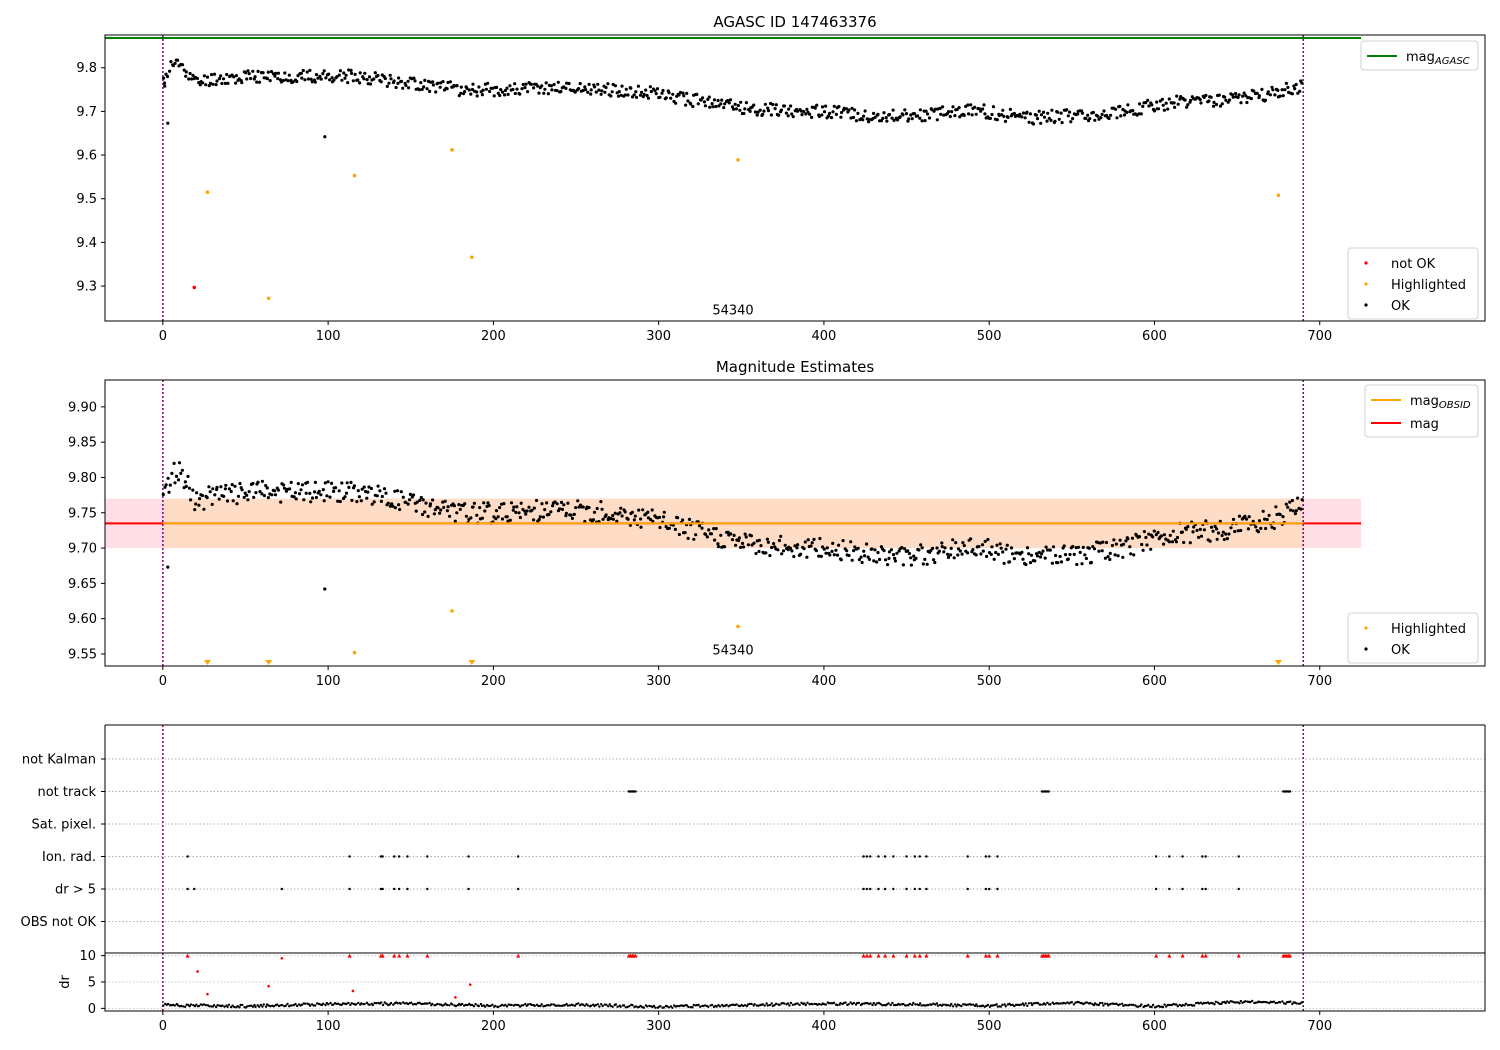 The width and height of the screenshot is (1500, 1050). What do you see at coordinates (86, 243) in the screenshot?
I see `y-tick-label: 9.4` at bounding box center [86, 243].